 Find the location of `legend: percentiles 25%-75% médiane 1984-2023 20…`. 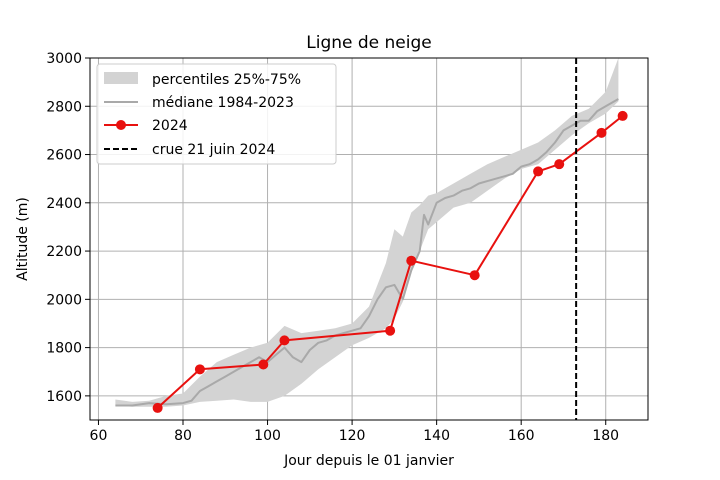

legend: percentiles 25%-75% médiane 1984-2023 20… is located at coordinates (216, 114).